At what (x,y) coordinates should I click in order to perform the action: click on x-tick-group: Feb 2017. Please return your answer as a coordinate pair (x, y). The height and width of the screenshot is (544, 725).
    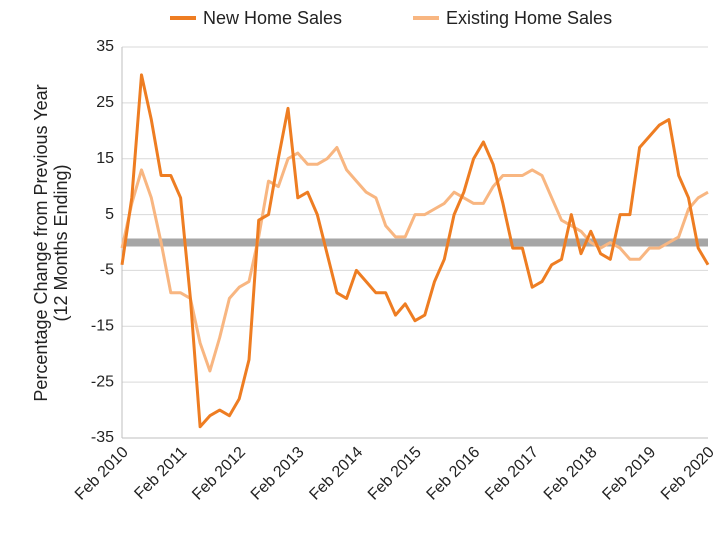
    Looking at the image, I should click on (512, 474).